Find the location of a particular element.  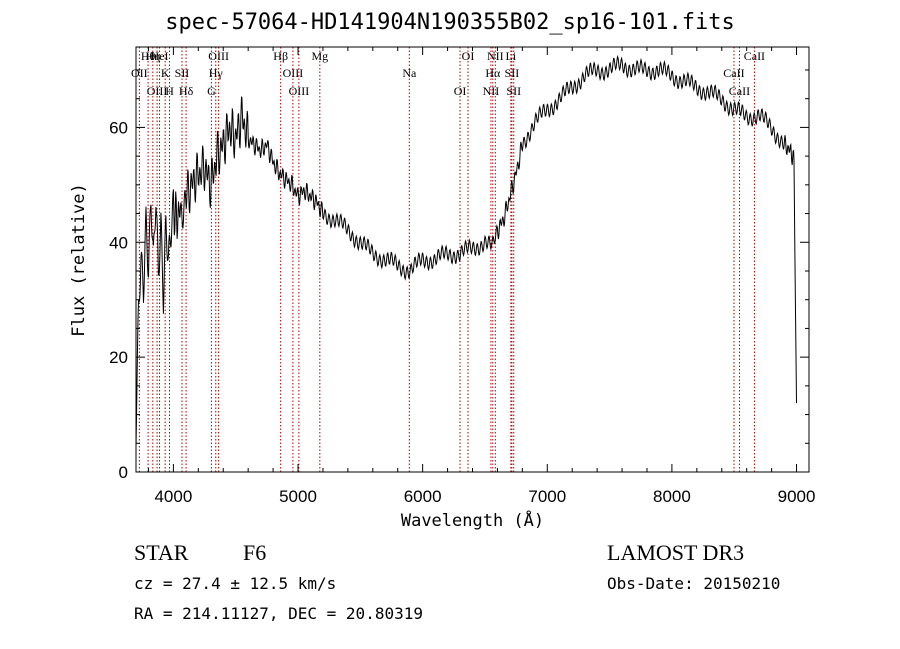

object-class: STAR is located at coordinates (161, 552).